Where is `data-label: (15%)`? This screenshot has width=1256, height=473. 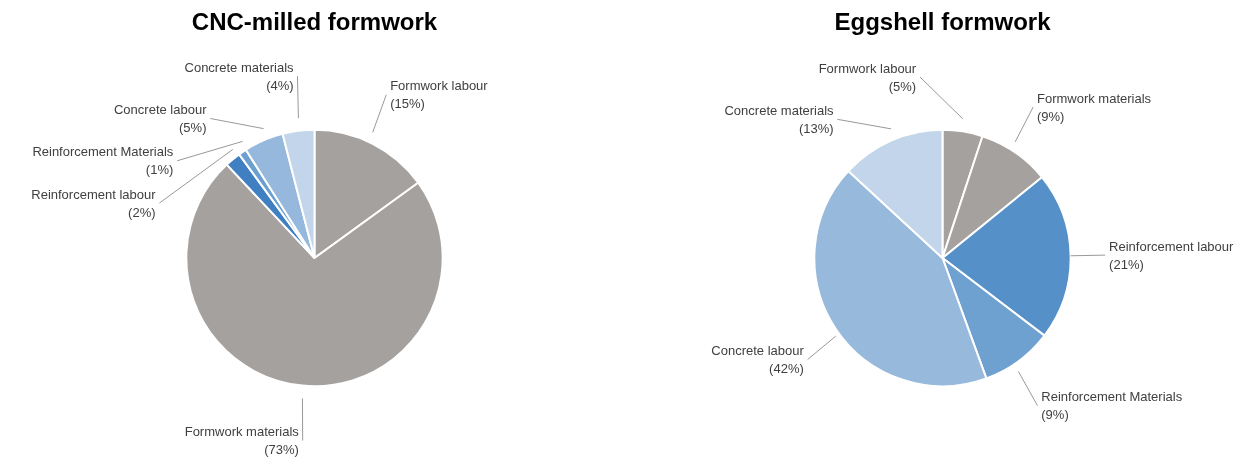
data-label: (15%) is located at coordinates (407, 104).